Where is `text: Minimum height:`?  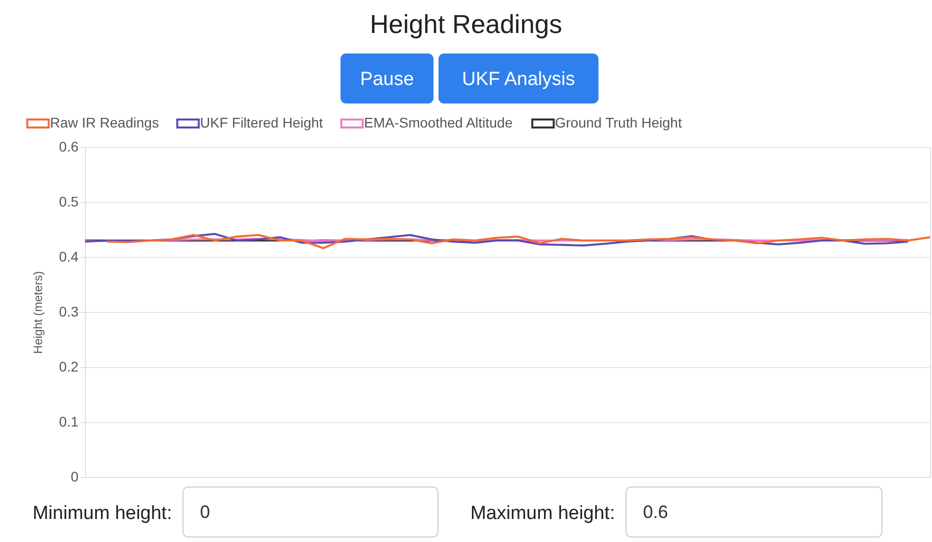 text: Minimum height: is located at coordinates (102, 513).